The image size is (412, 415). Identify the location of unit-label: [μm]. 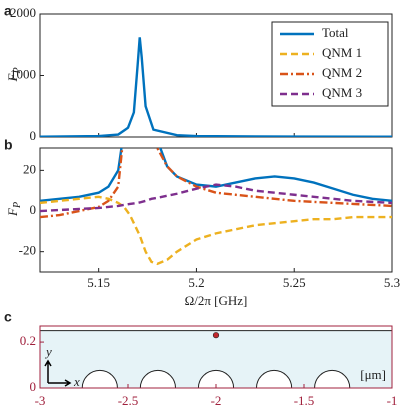
(373, 374).